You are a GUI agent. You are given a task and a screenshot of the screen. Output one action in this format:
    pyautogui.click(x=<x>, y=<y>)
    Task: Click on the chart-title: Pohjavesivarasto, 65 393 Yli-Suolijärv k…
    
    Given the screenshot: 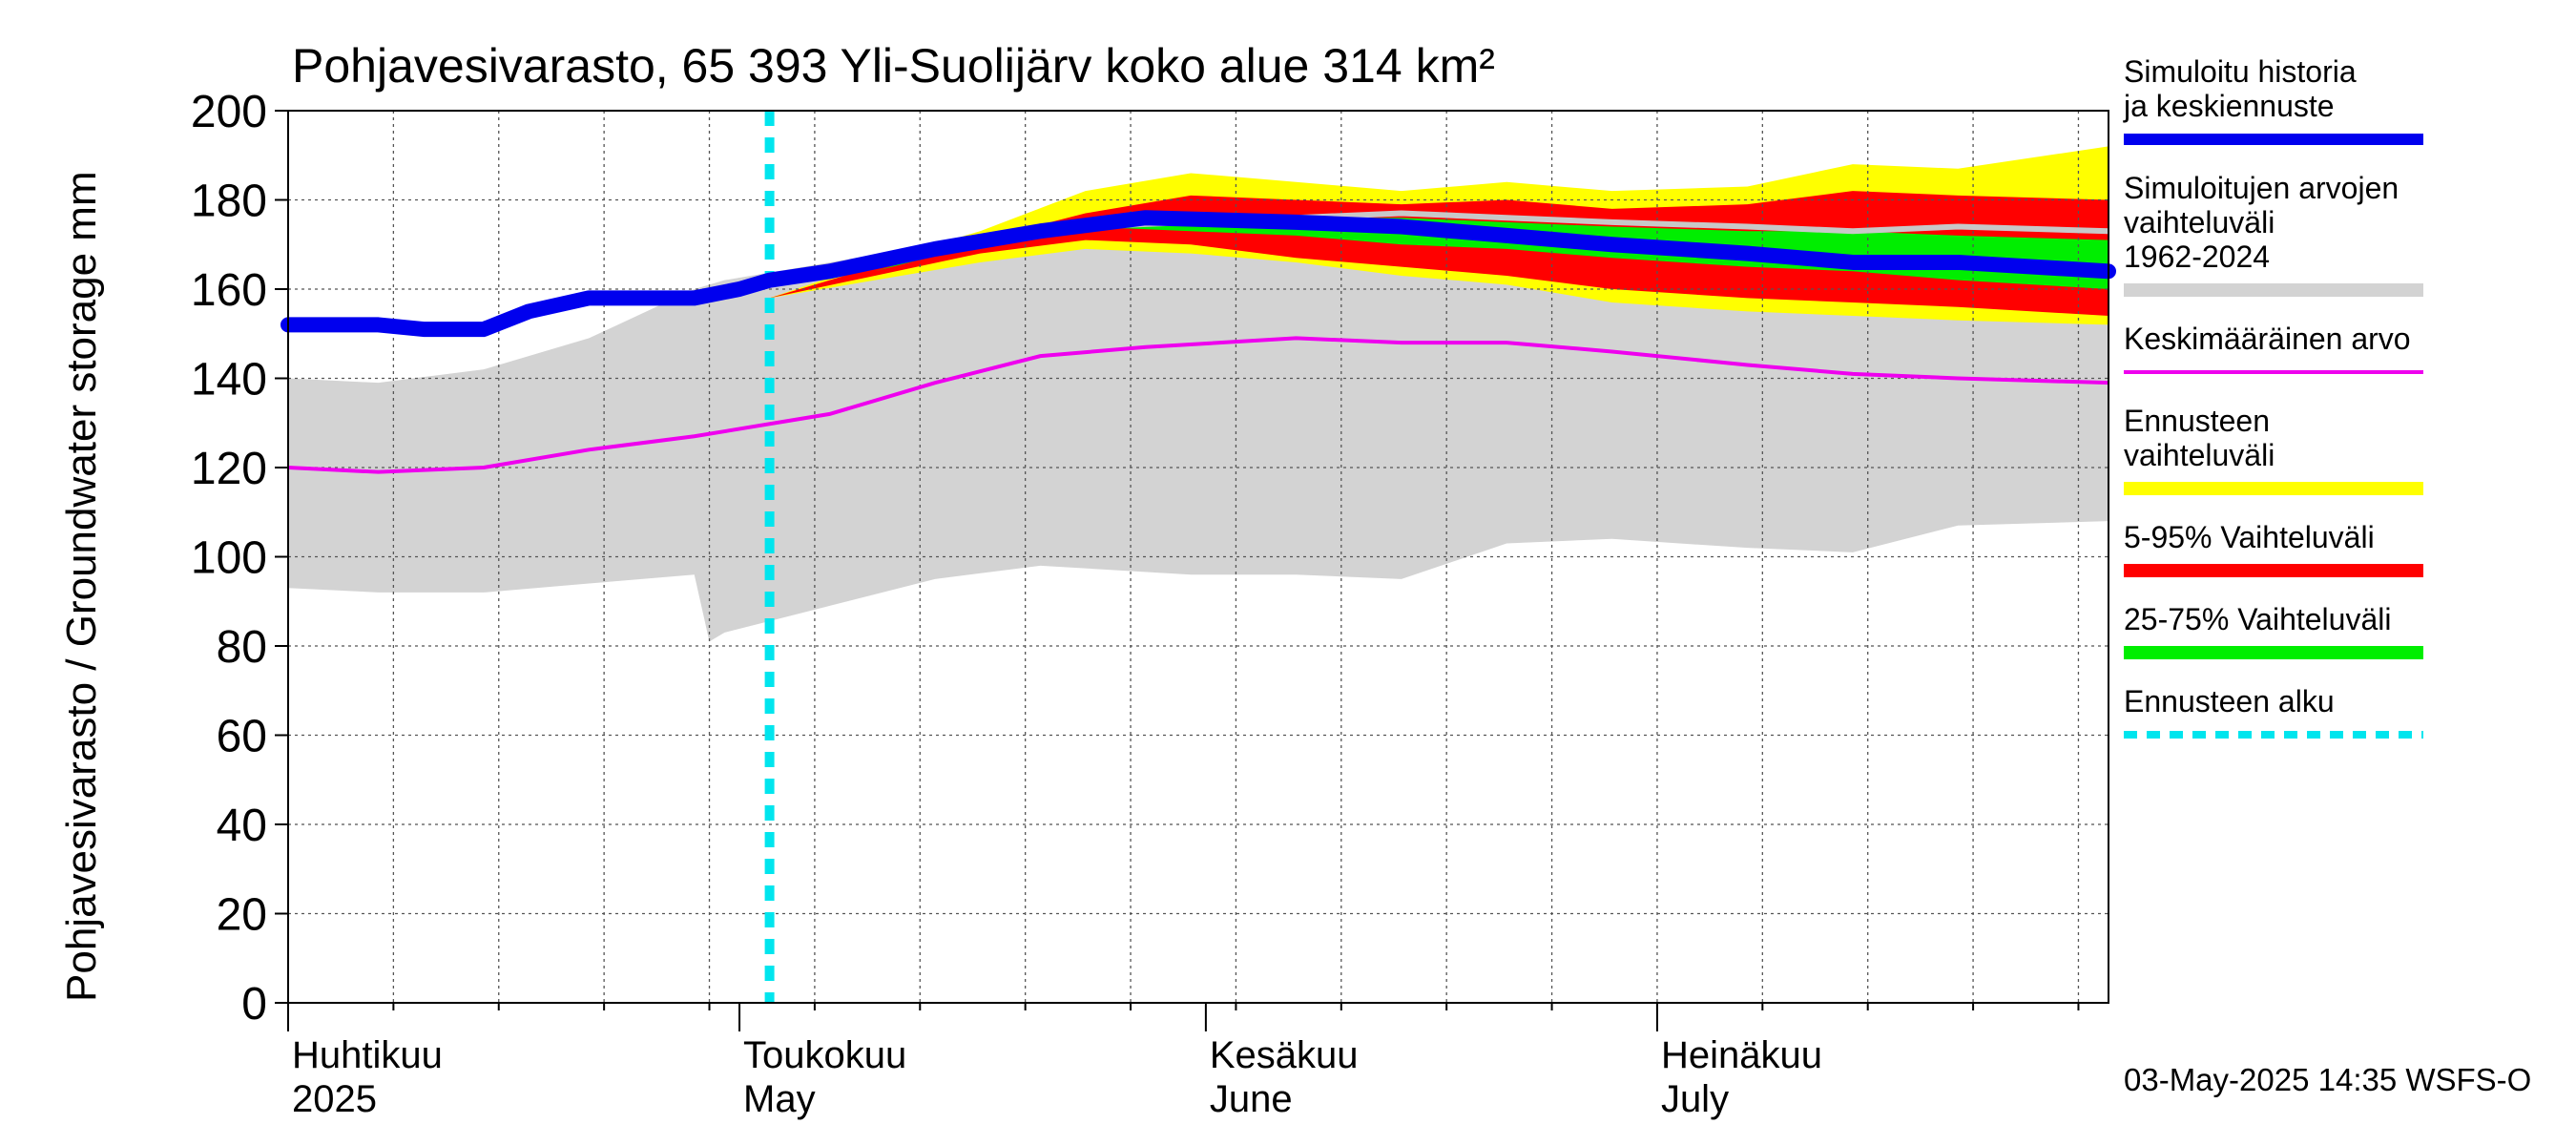 What is the action you would take?
    pyautogui.click(x=893, y=66)
    